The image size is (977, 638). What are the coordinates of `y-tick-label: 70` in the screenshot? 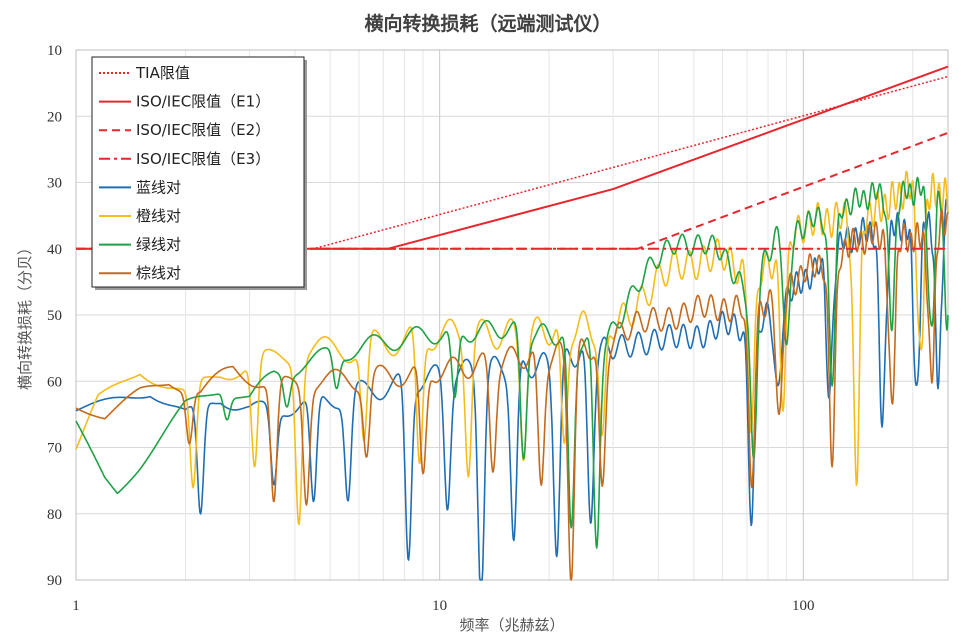 It's located at (54, 449).